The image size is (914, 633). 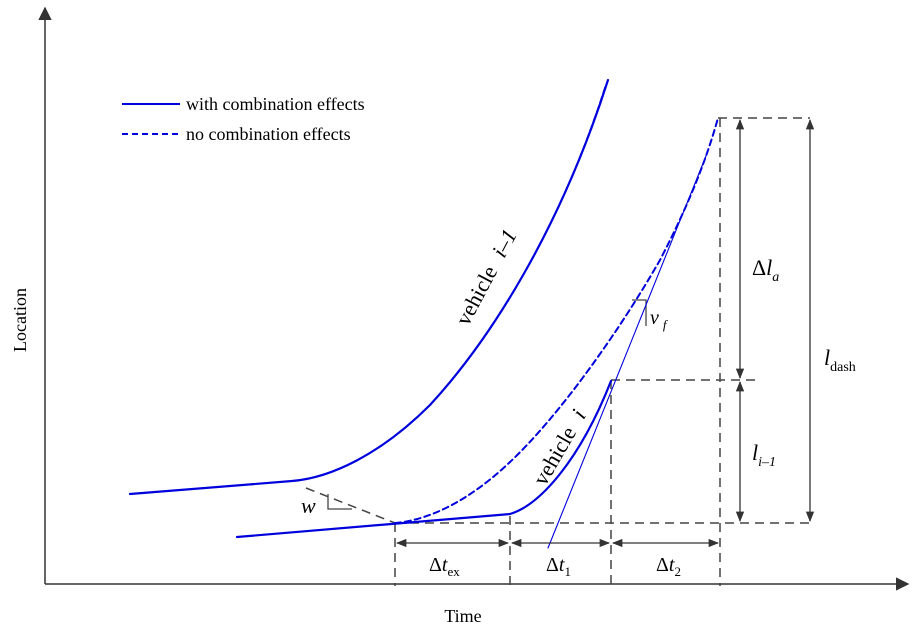 I want to click on follower-label: vehicle i, so click(x=559, y=447).